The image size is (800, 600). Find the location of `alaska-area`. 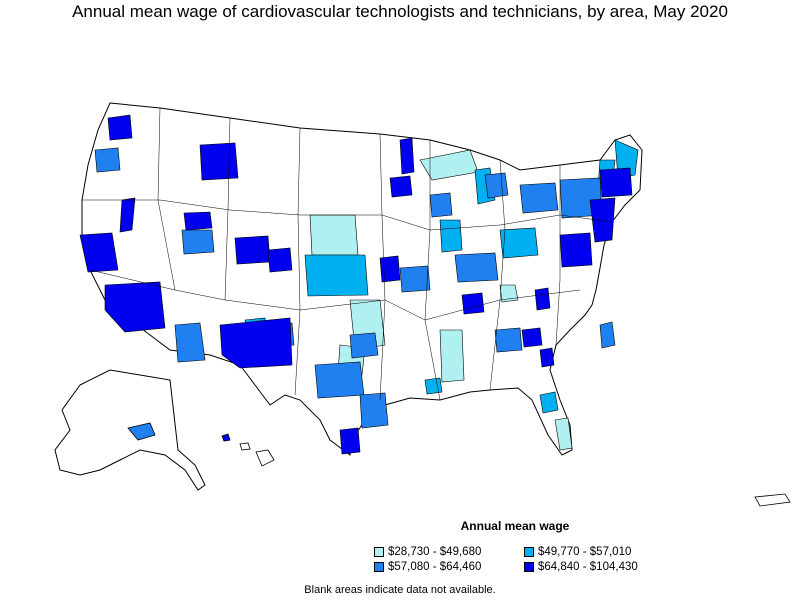

alaska-area is located at coordinates (141, 431).